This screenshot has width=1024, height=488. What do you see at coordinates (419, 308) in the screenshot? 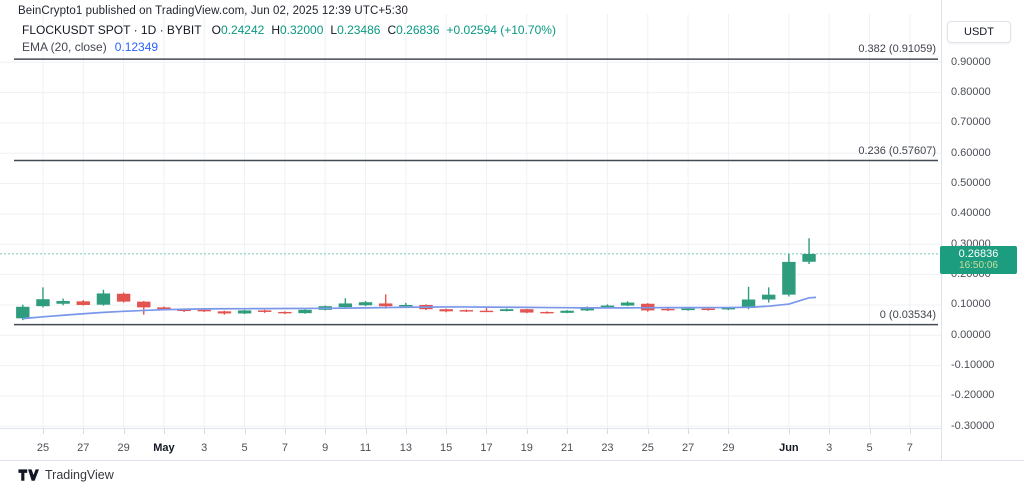
I see `ema-line` at bounding box center [419, 308].